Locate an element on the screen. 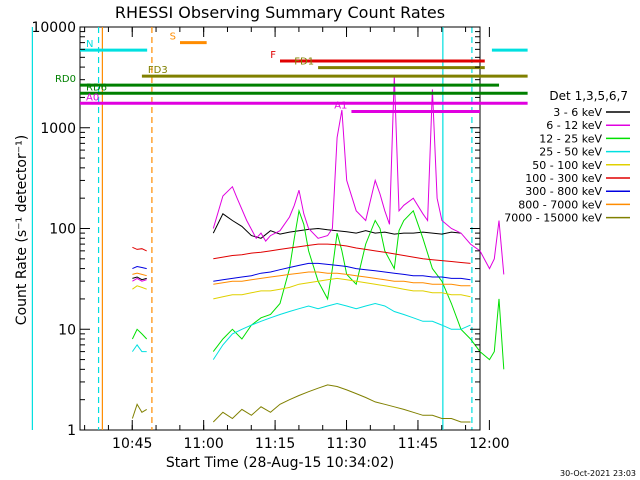 The width and height of the screenshot is (640, 480). x-tick-label-0: 10:45 is located at coordinates (132, 444).